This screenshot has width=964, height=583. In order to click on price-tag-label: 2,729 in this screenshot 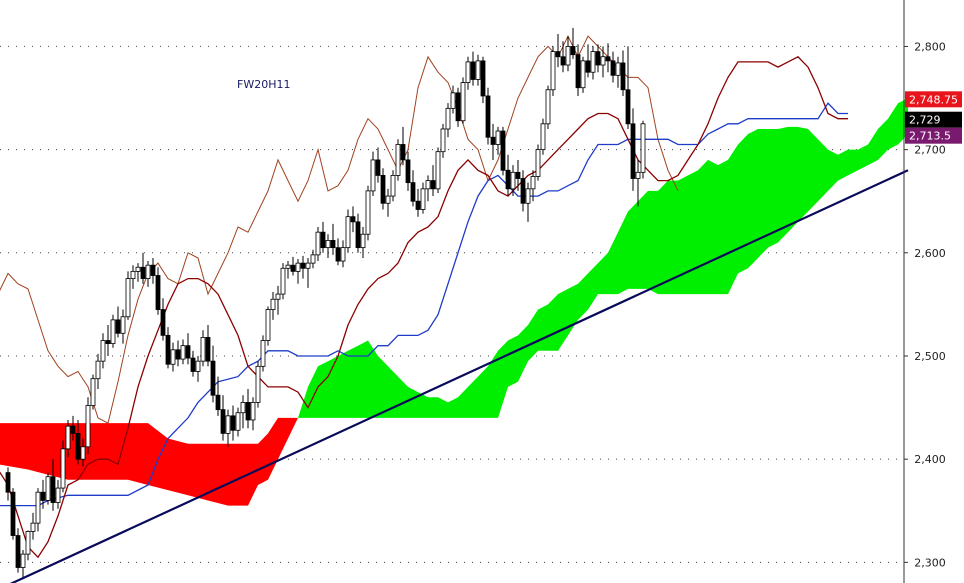, I will do `click(925, 120)`.